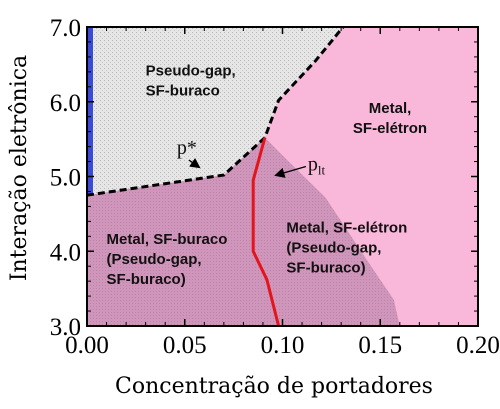  Describe the element at coordinates (167, 239) in the screenshot. I see `label-metal-sf-buraco-line: Metal, SF-buraco` at that location.